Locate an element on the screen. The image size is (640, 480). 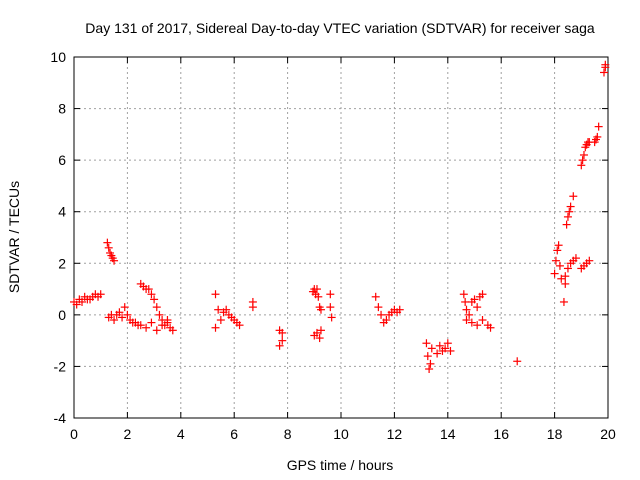
y-tick-label: -4 is located at coordinates (60, 418).